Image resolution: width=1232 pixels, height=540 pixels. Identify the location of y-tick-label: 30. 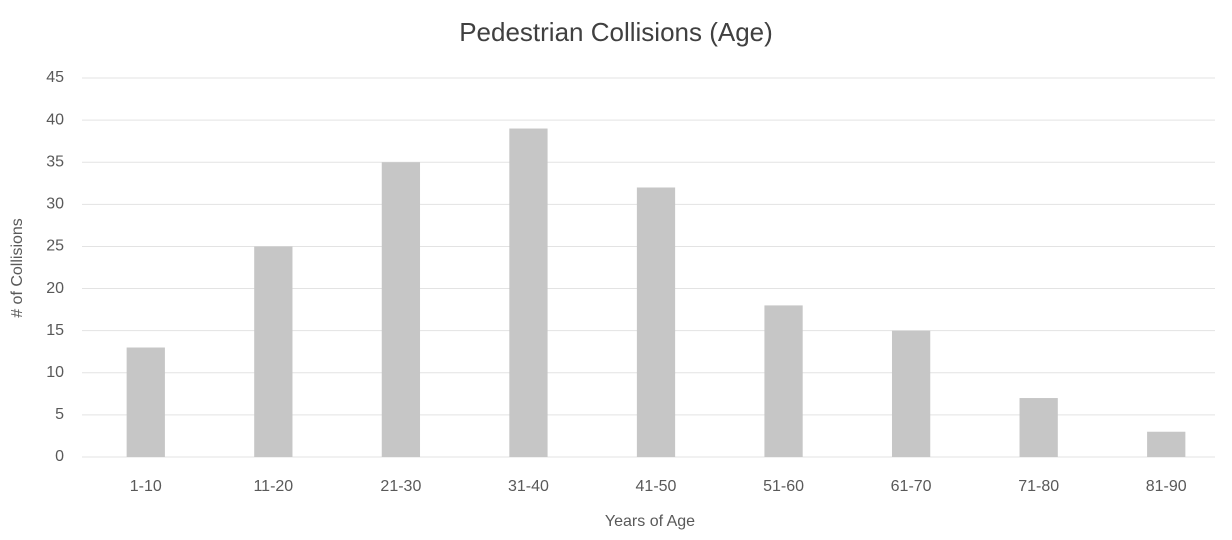
(55, 204).